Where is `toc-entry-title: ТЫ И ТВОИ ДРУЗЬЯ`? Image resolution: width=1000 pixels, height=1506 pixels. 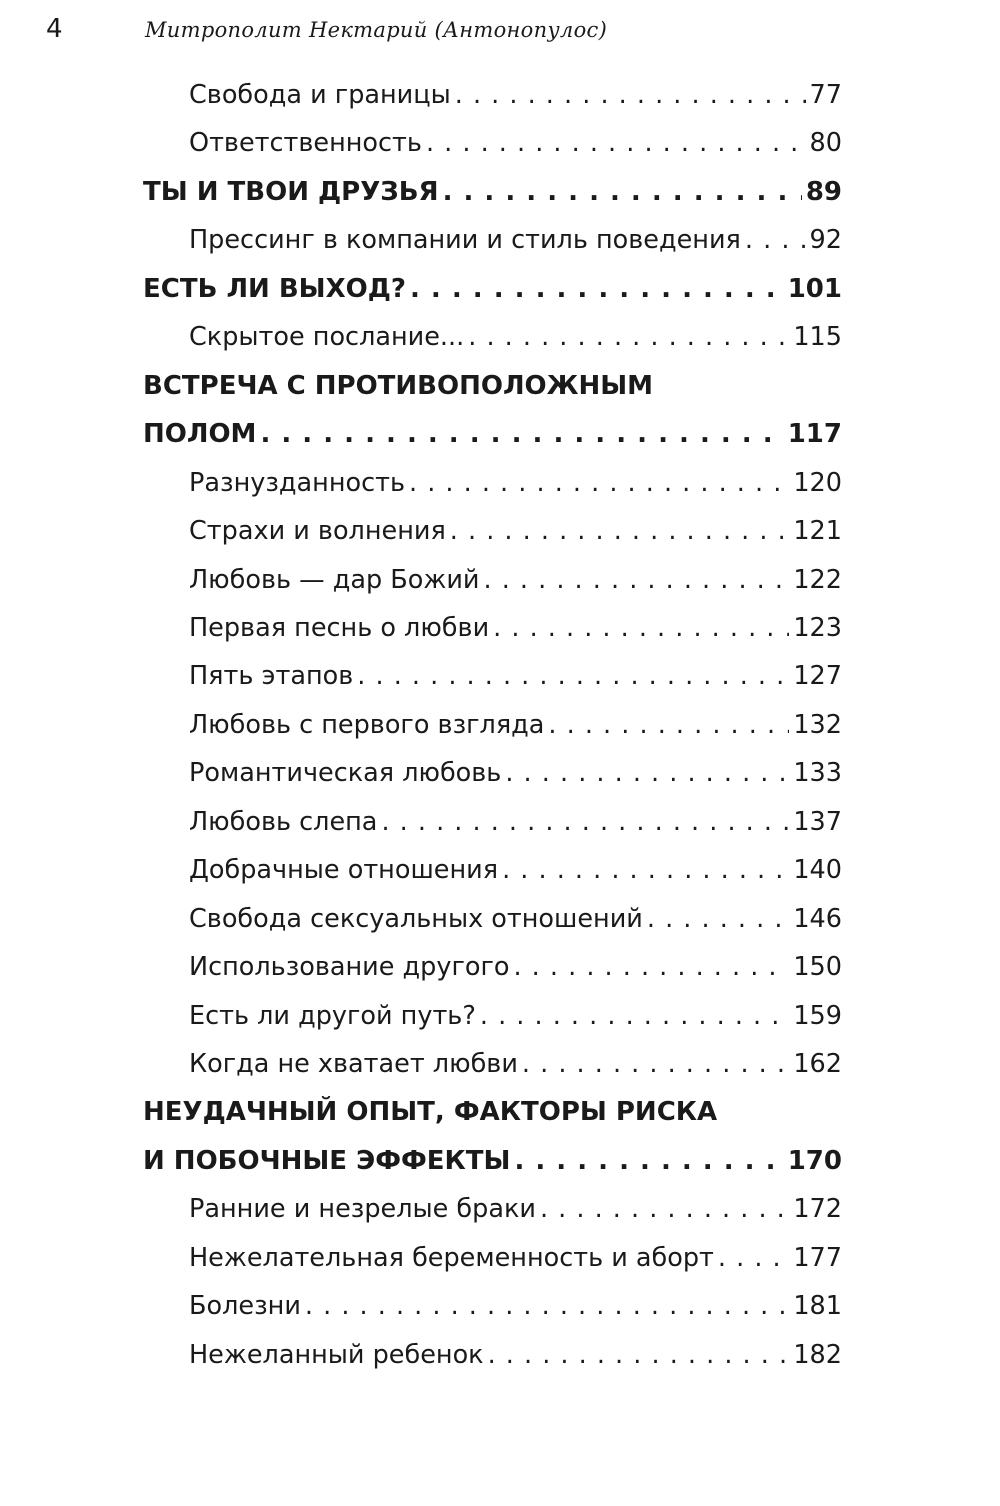 toc-entry-title: ТЫ И ТВОИ ДРУЗЬЯ is located at coordinates (291, 191).